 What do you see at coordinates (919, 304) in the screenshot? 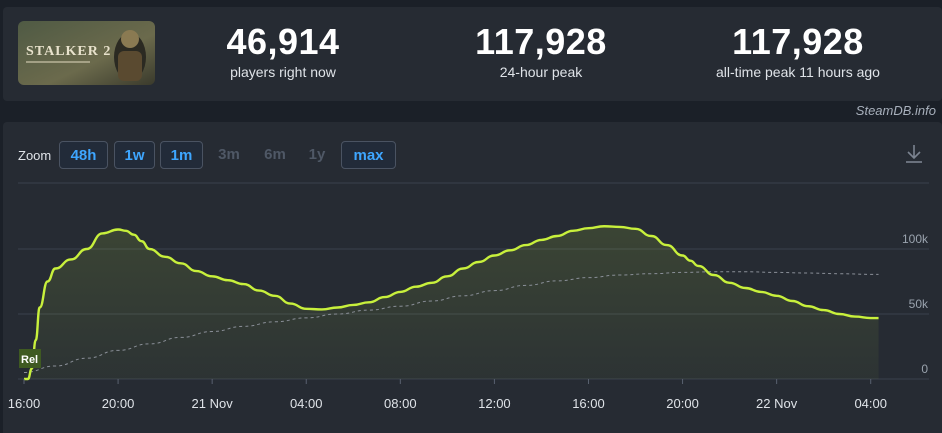
I see `y-tick-label: 50k` at bounding box center [919, 304].